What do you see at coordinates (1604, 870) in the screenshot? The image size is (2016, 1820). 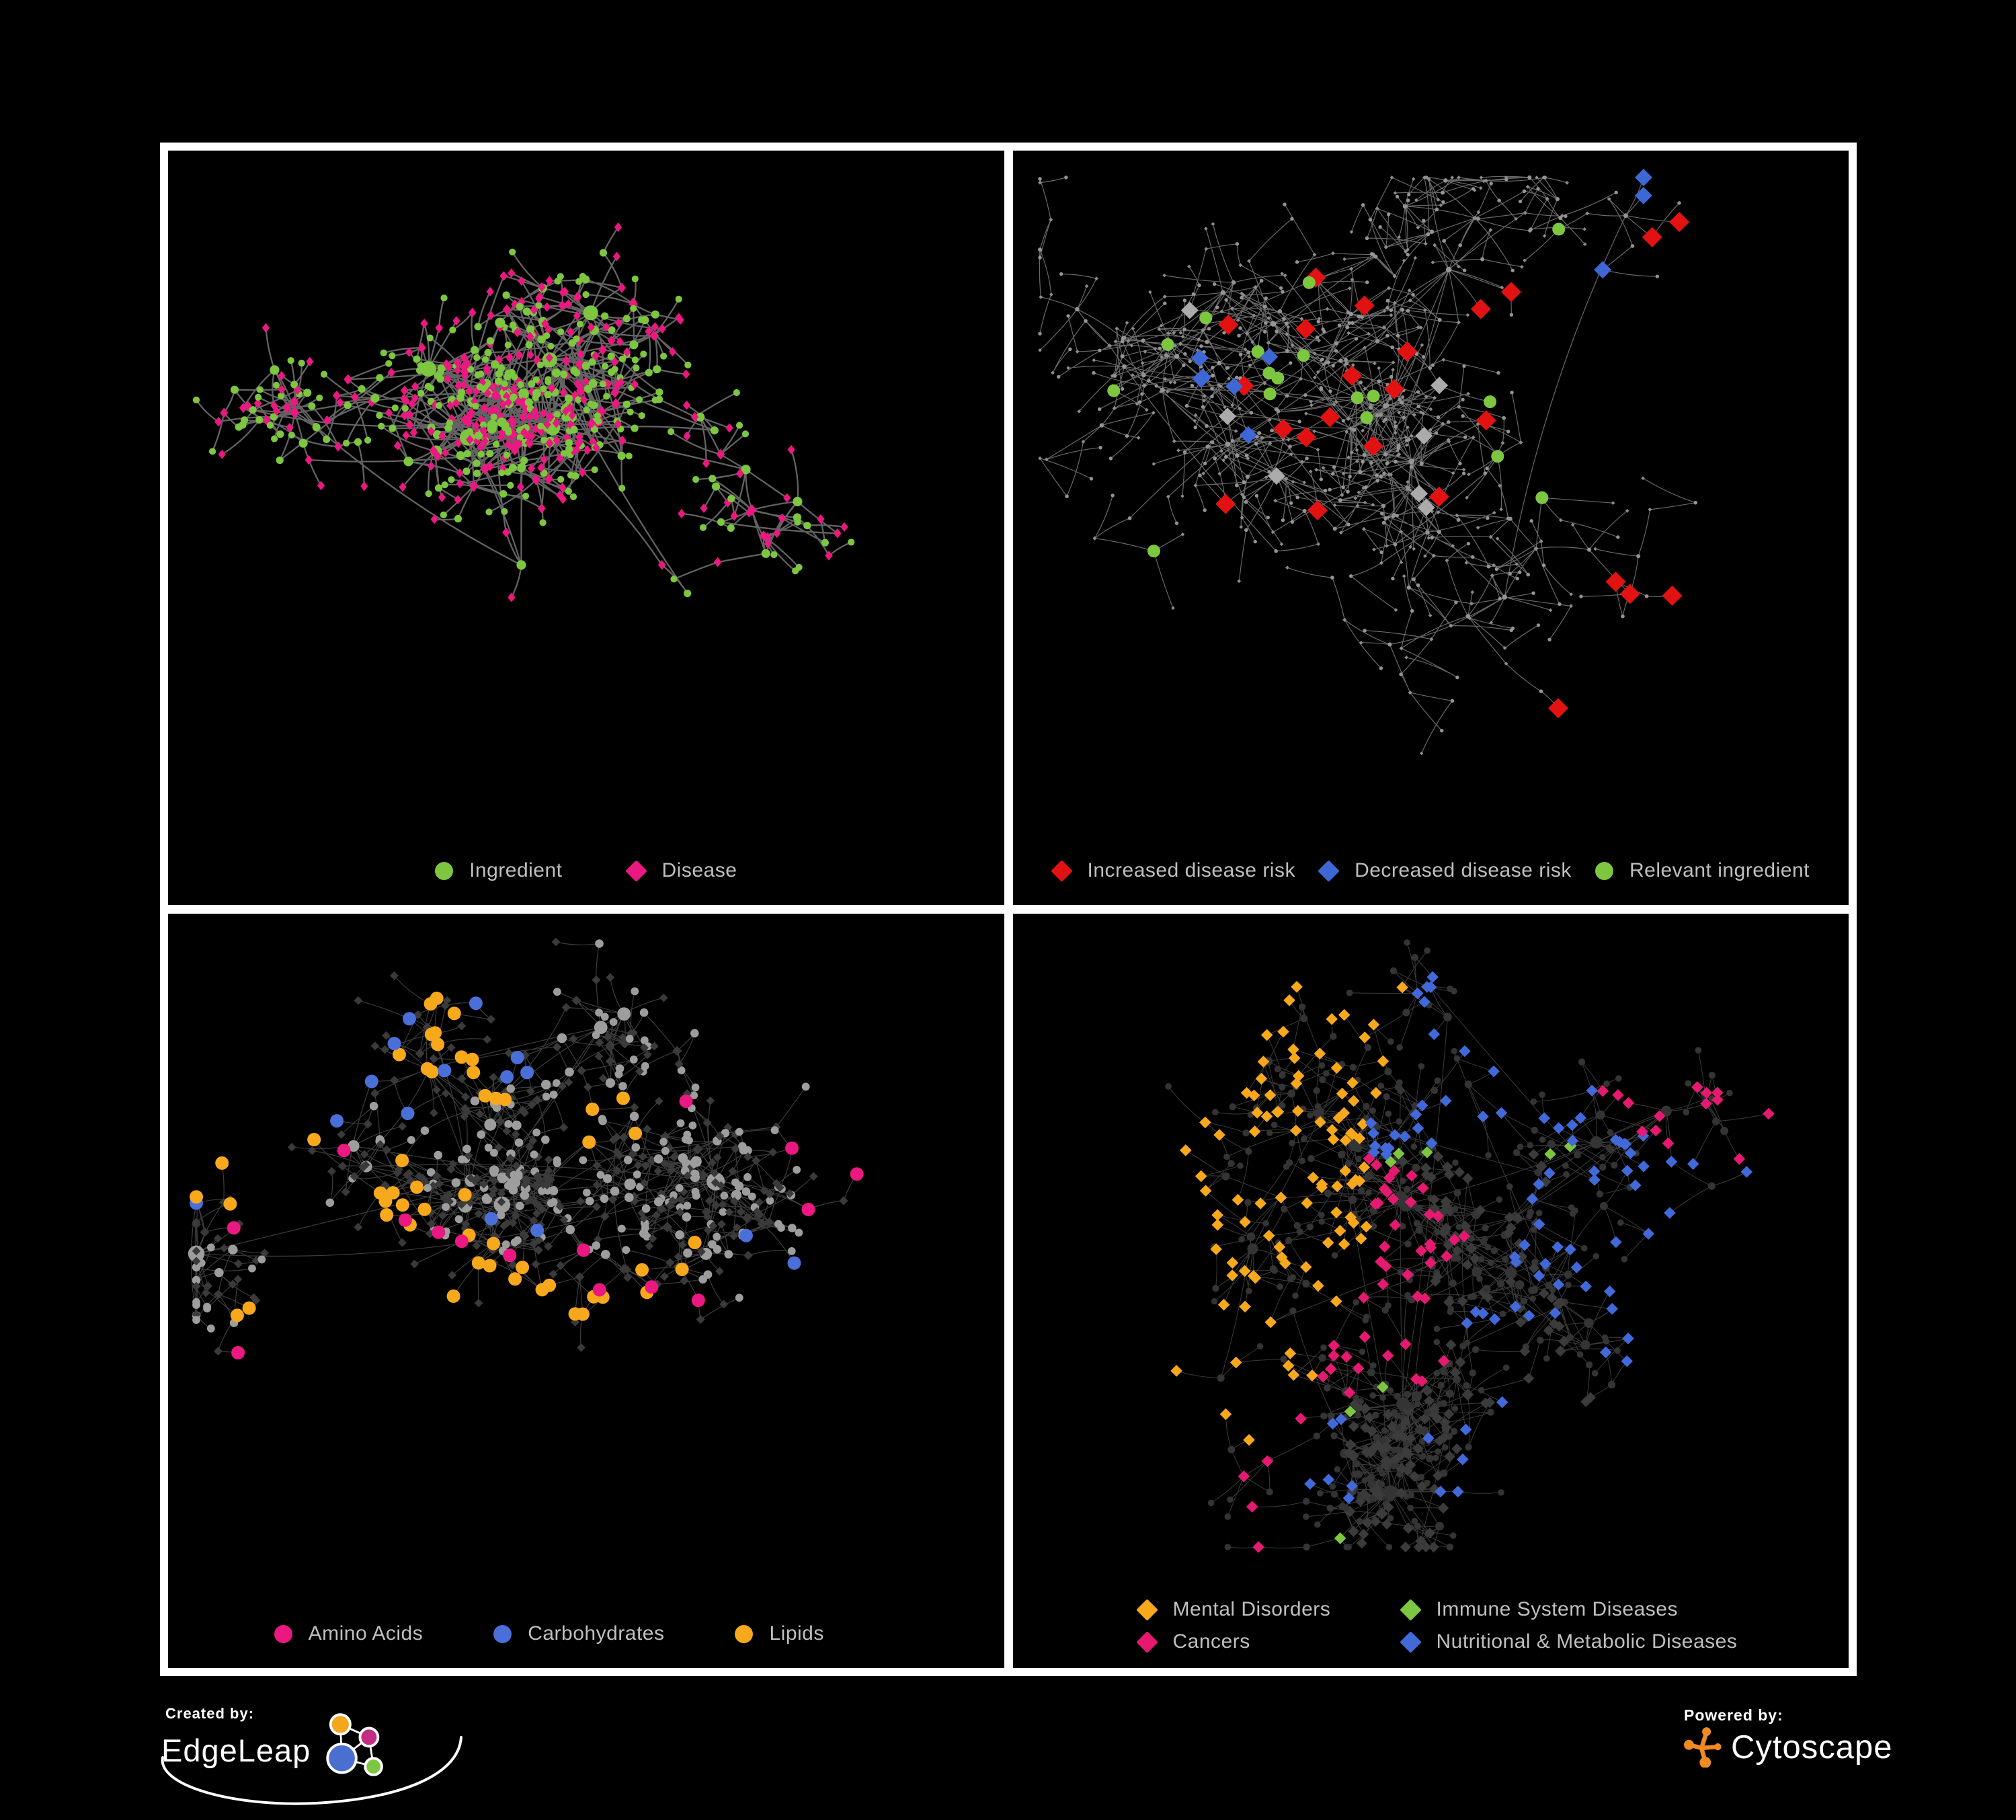 I see `relevant-ingredient-circle-icon` at bounding box center [1604, 870].